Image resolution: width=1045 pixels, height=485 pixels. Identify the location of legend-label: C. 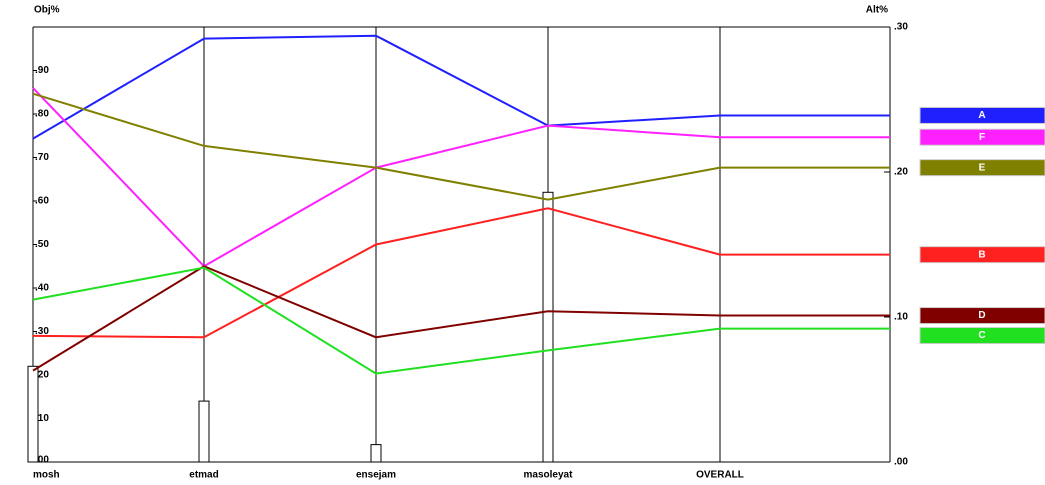
(981, 335).